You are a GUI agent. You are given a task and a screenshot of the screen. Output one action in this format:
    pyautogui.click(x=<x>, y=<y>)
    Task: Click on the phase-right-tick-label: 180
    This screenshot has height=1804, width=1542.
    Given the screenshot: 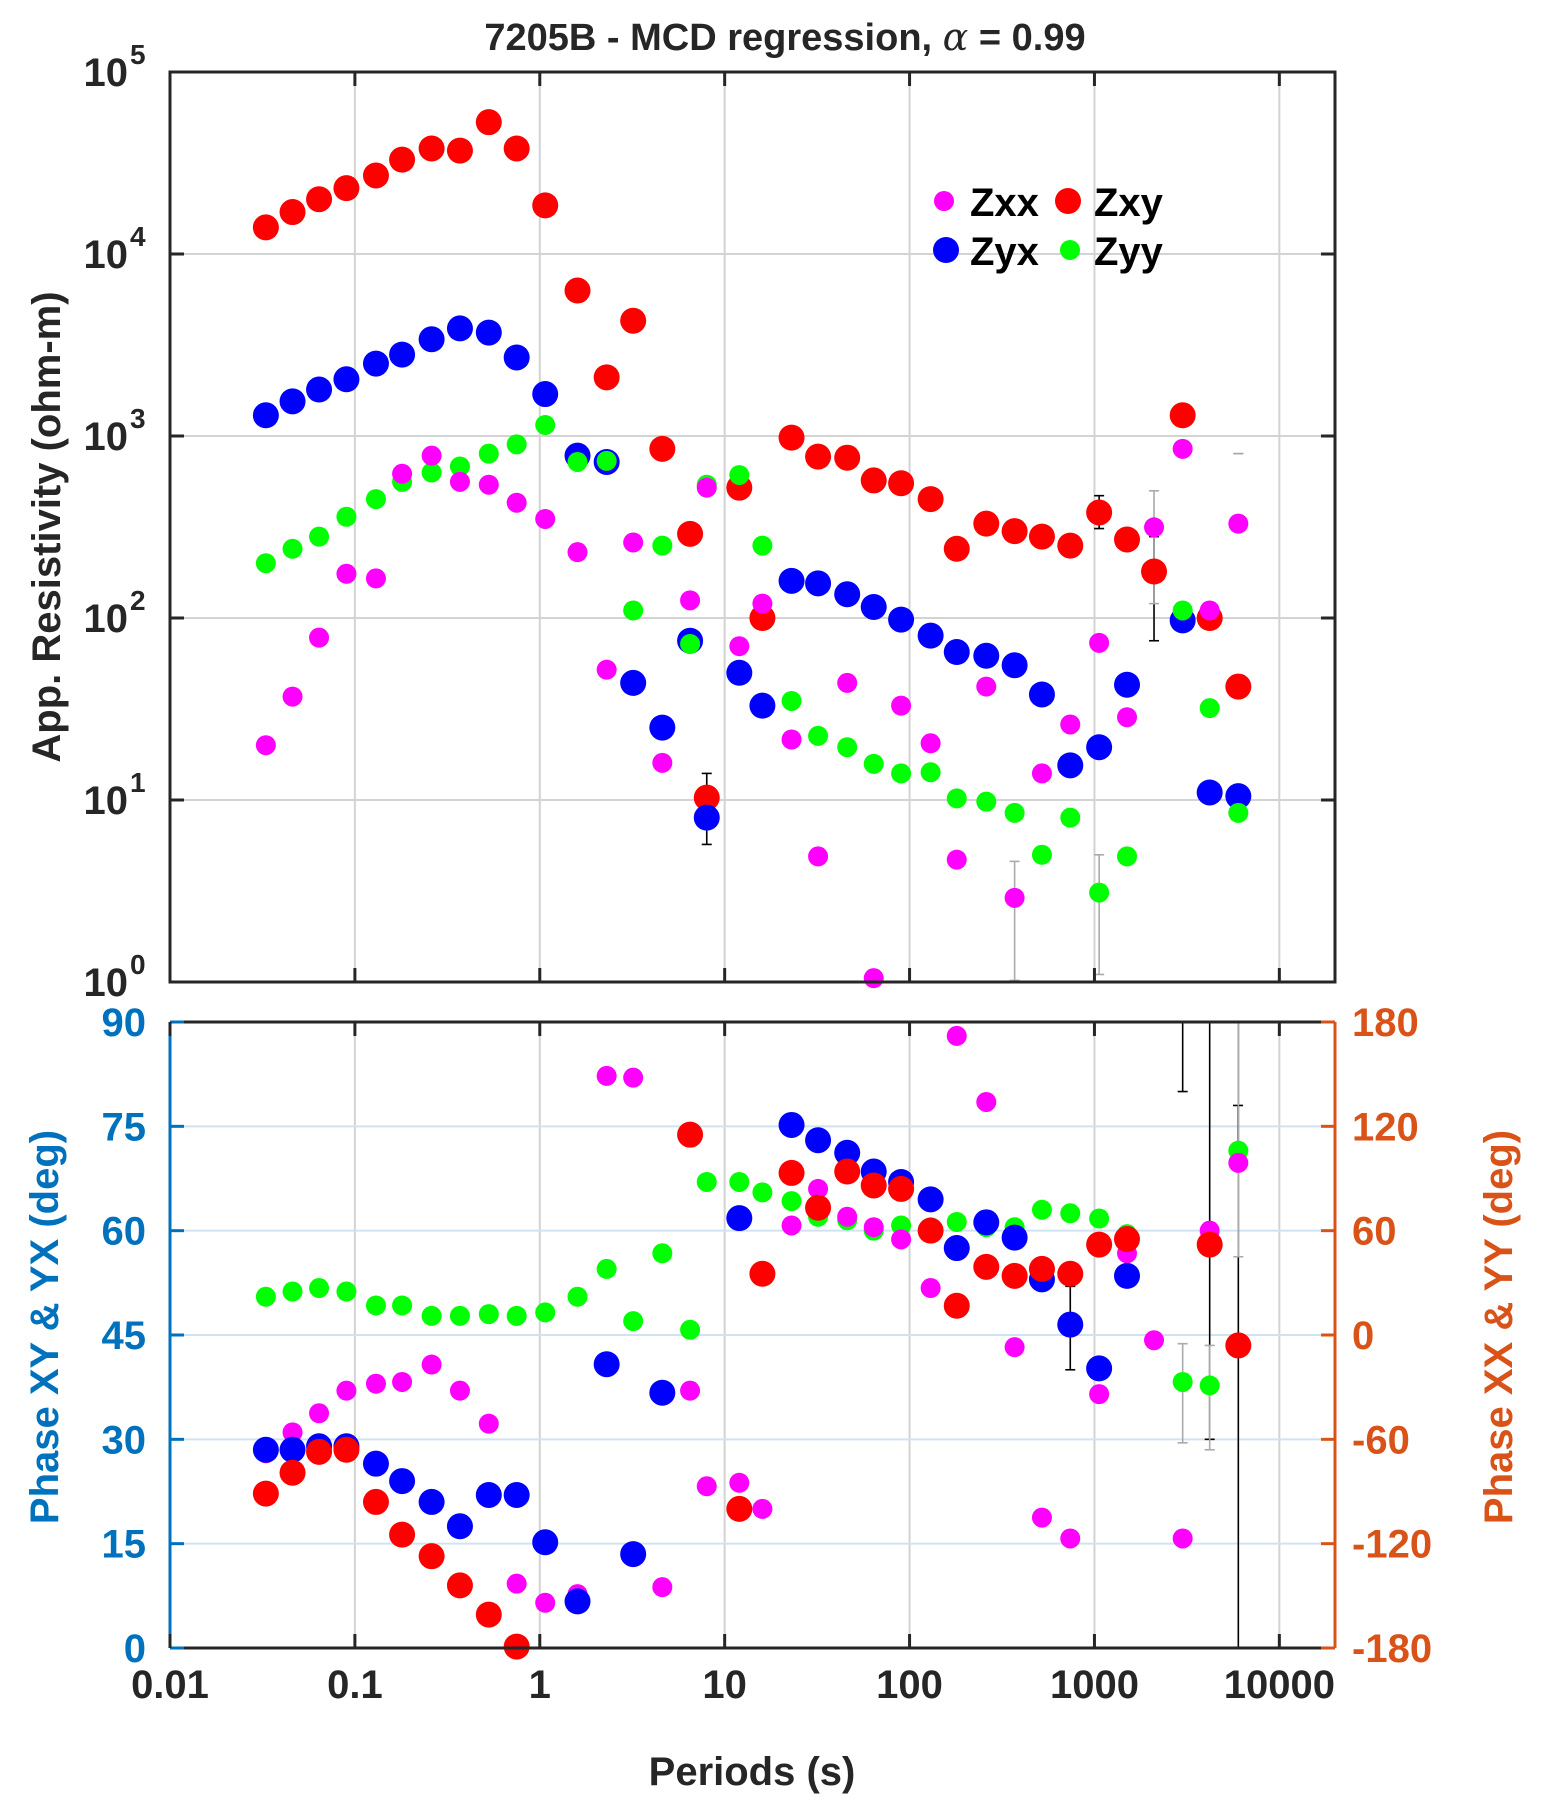 What is the action you would take?
    pyautogui.click(x=1385, y=1023)
    